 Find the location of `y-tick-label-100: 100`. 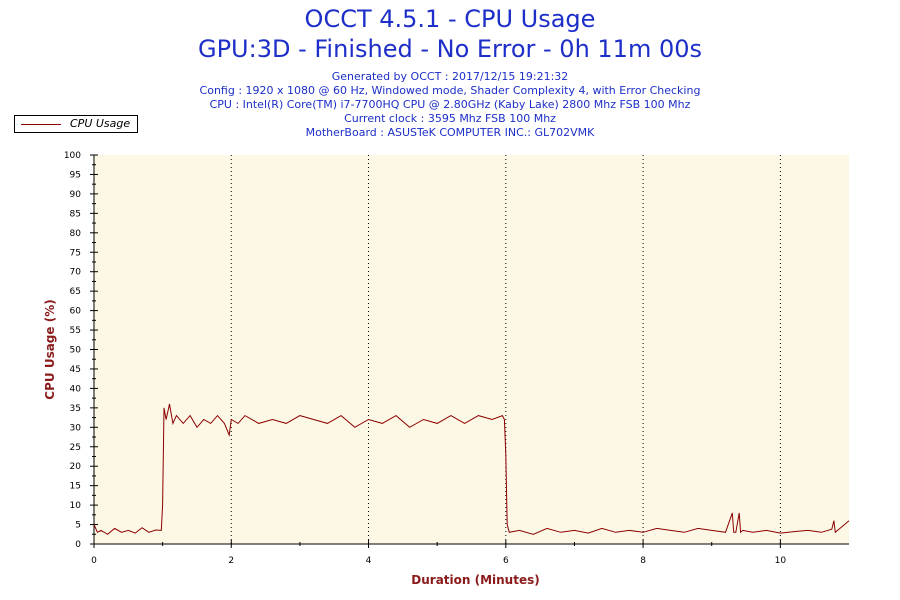

y-tick-label-100: 100 is located at coordinates (72, 156).